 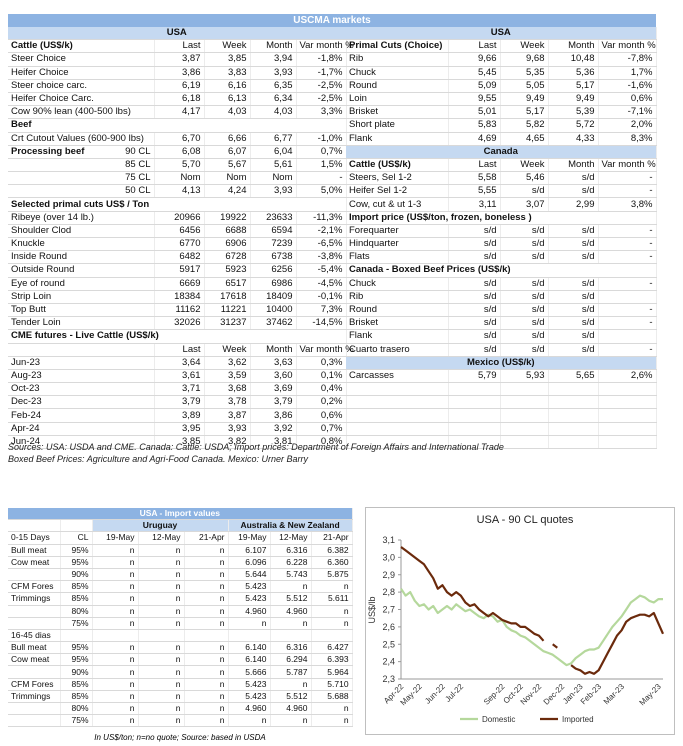 I want to click on value-cell: 5,83, so click(x=474, y=125).